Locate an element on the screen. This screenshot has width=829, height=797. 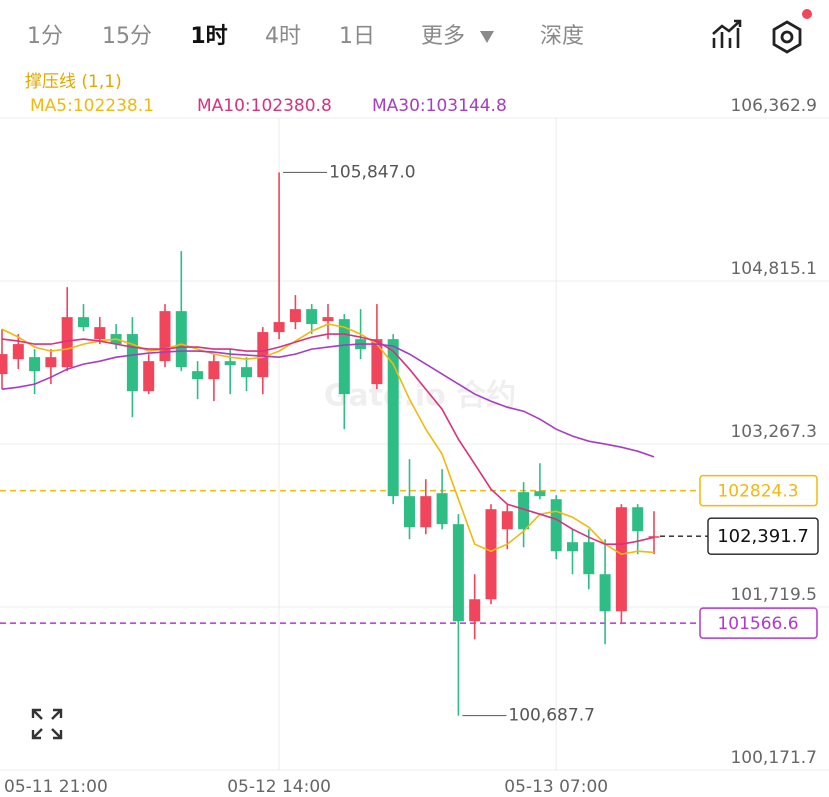
tab: 4时 is located at coordinates (283, 36).